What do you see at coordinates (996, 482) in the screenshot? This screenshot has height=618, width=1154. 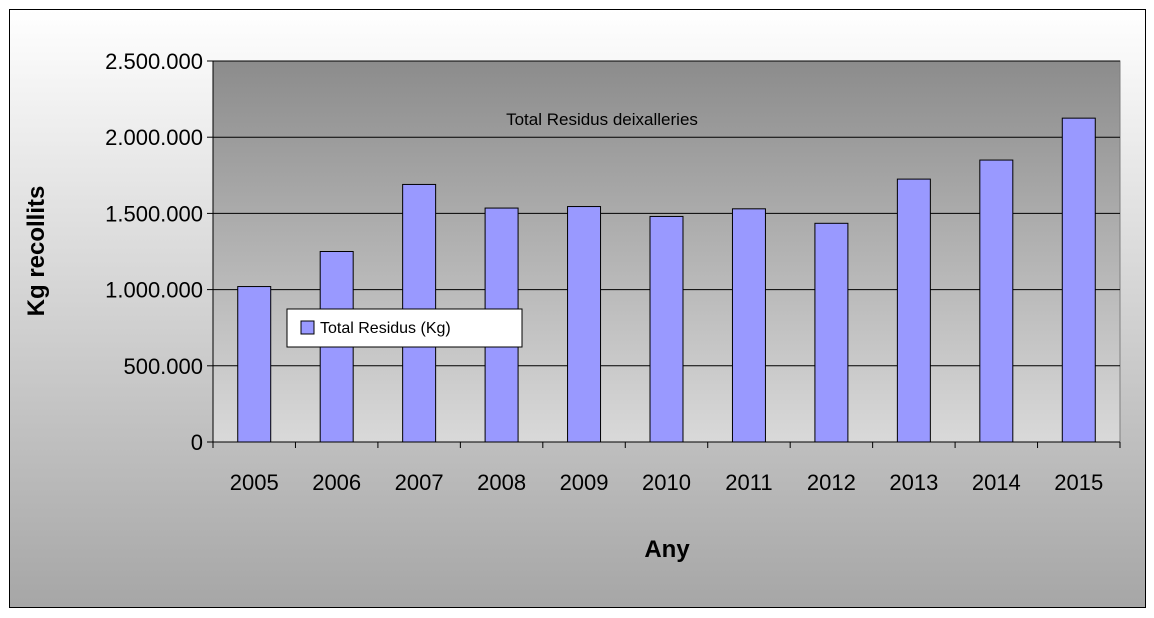 I see `x-tick-label: 2014` at bounding box center [996, 482].